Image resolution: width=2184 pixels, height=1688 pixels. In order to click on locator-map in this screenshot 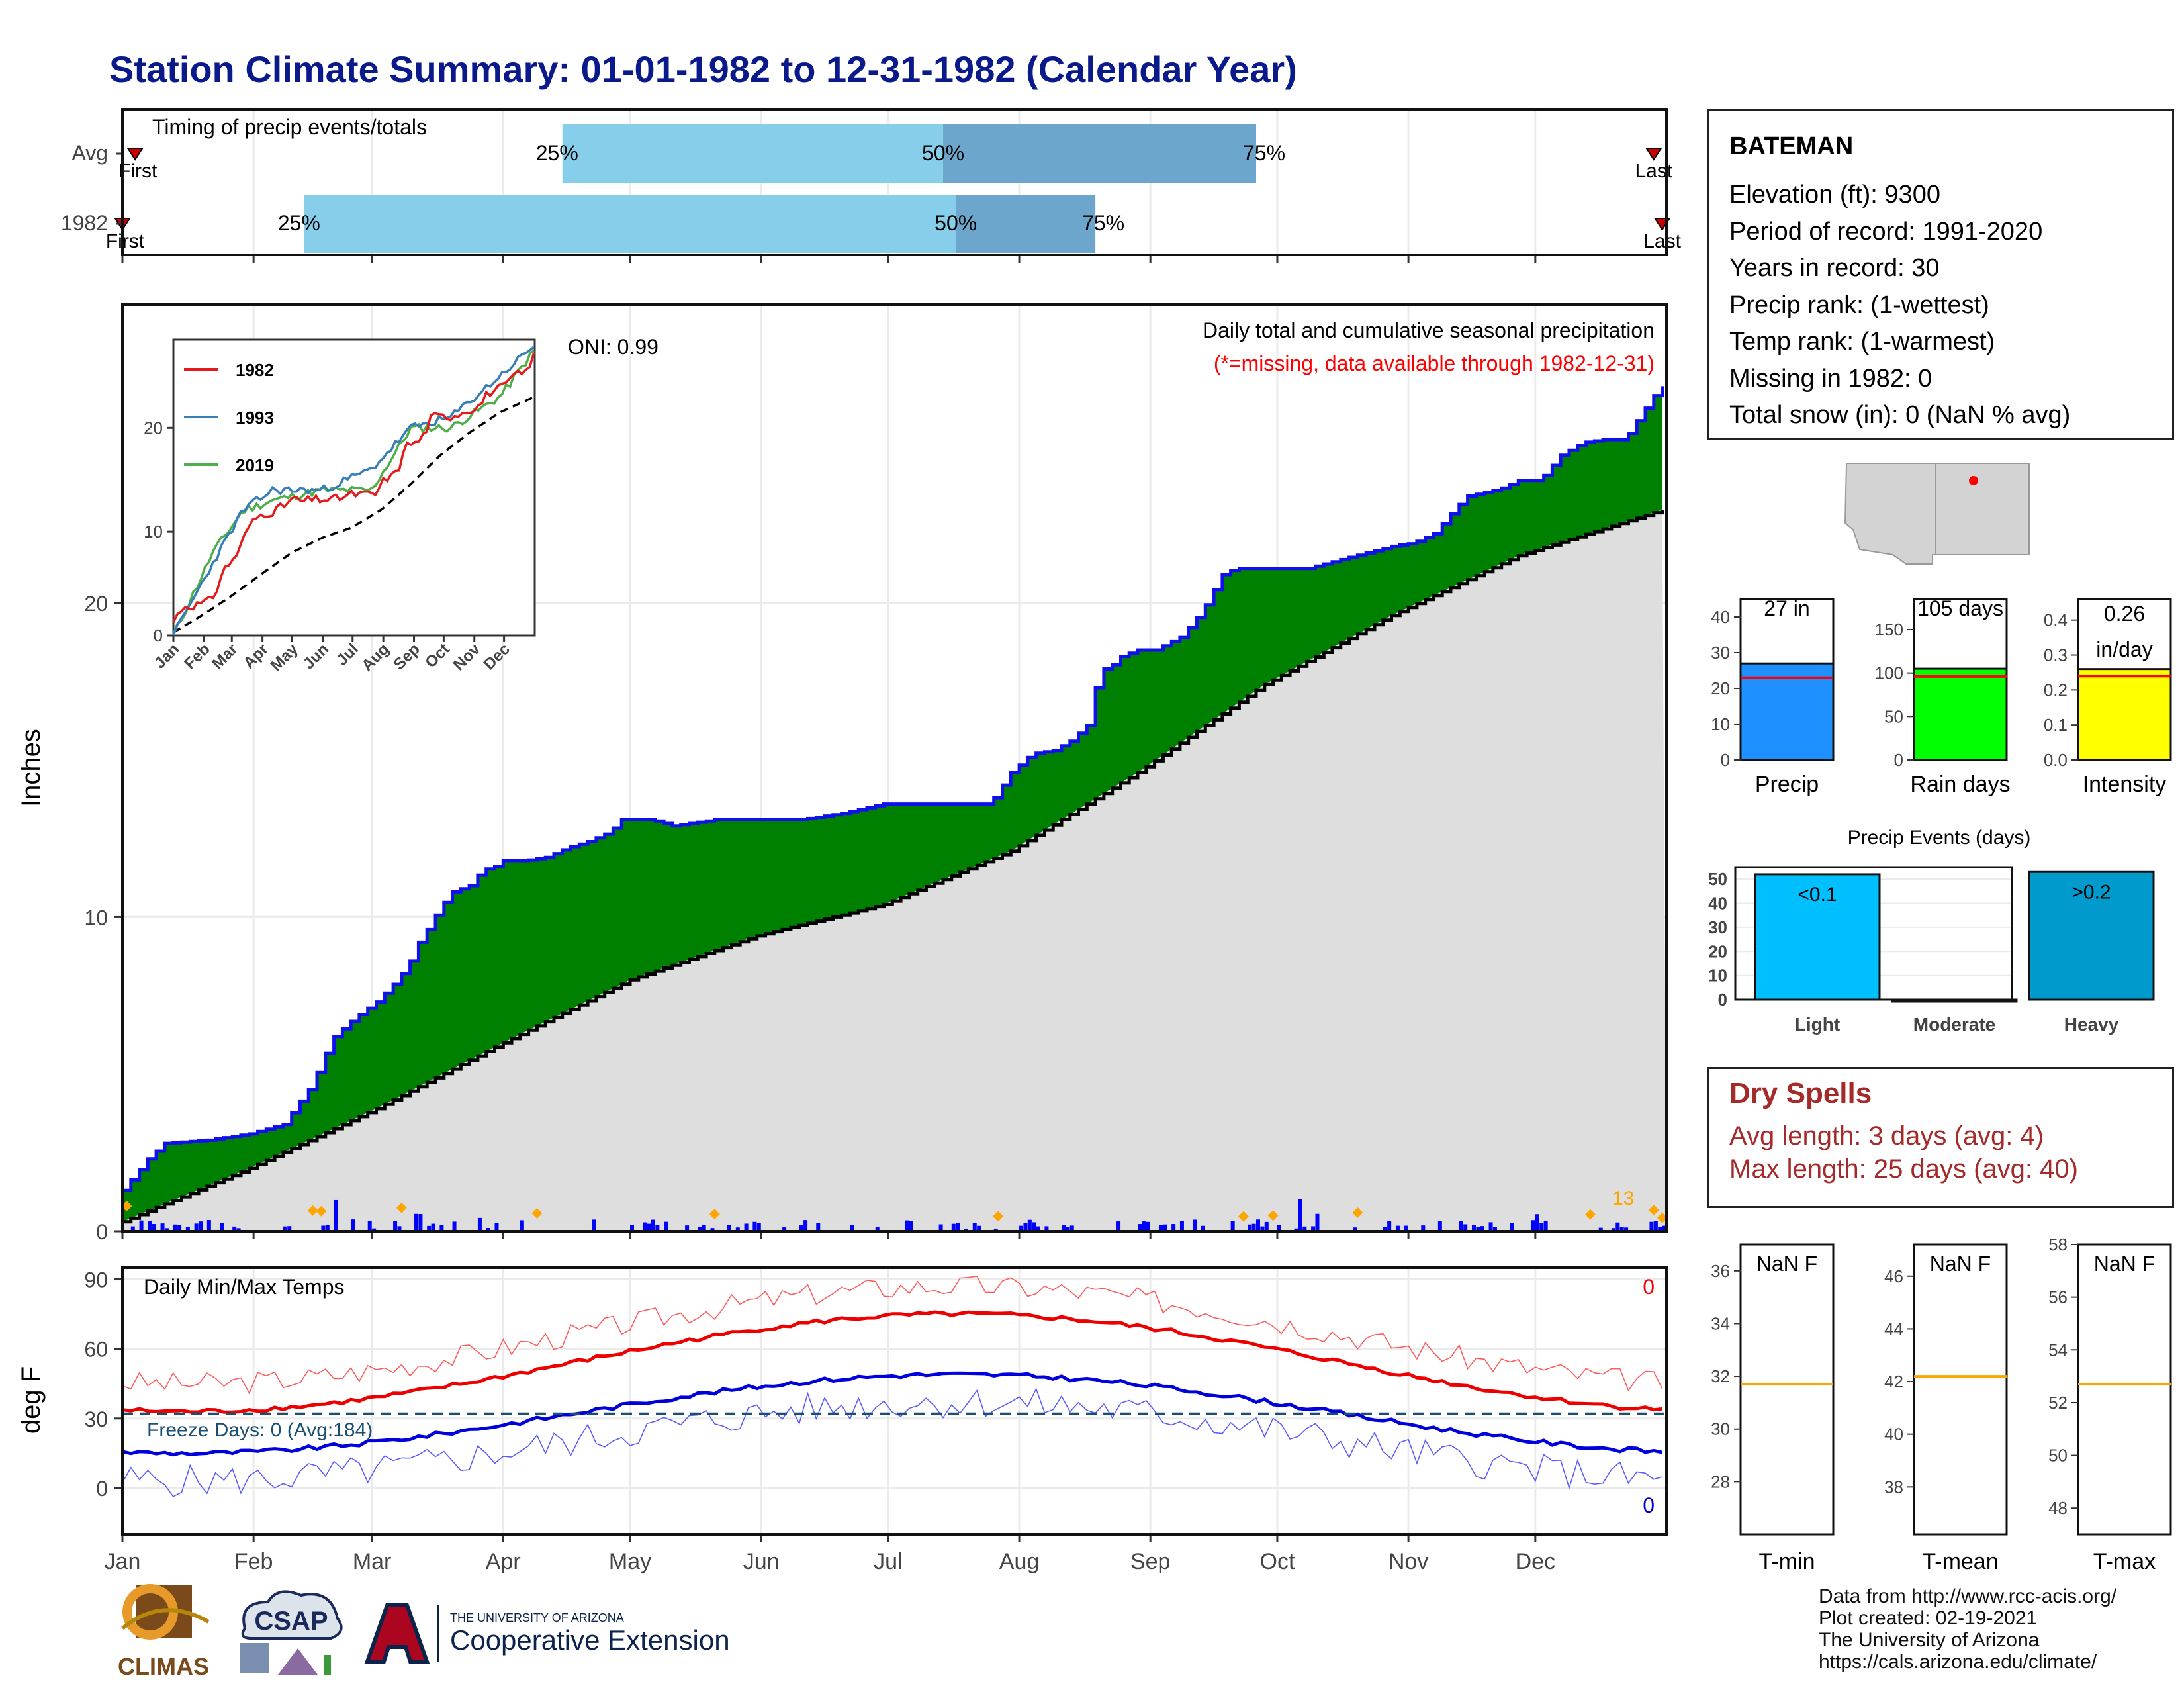, I will do `click(1937, 514)`.